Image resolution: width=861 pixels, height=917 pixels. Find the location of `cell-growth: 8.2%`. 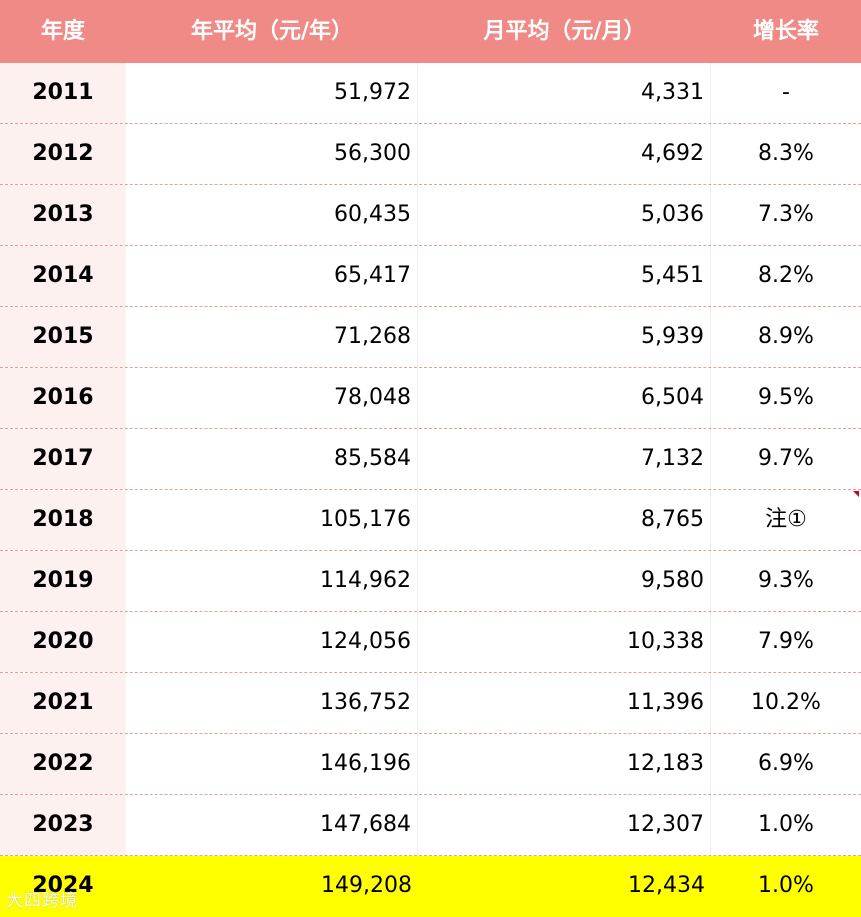

cell-growth: 8.2% is located at coordinates (786, 275).